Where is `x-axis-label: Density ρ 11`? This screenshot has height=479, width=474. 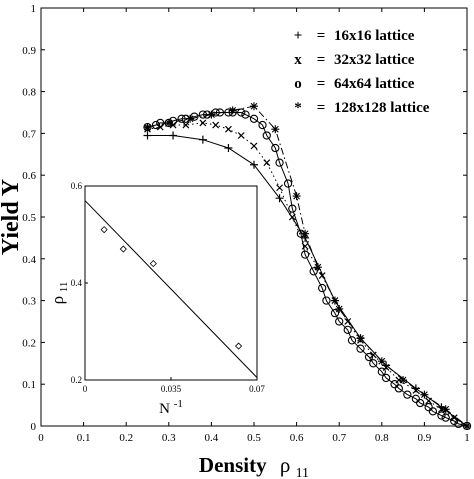
x-axis-label: Density ρ 11 is located at coordinates (254, 466).